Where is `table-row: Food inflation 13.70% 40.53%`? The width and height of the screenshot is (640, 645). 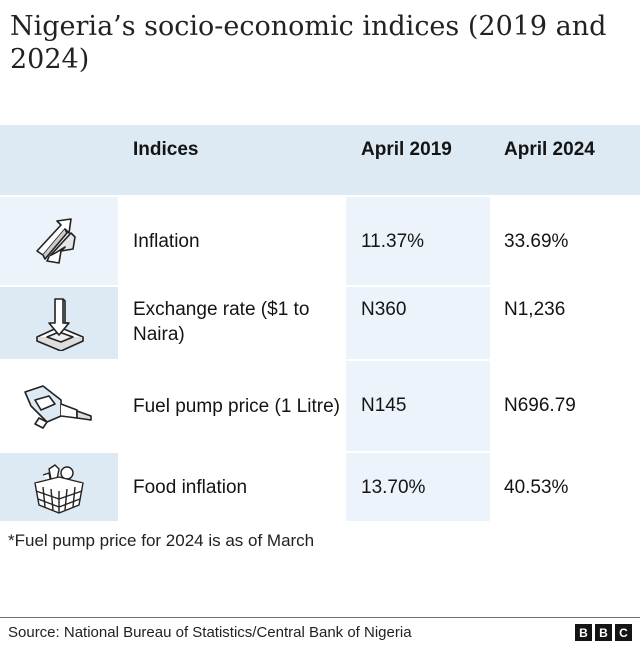
table-row: Food inflation 13.70% 40.53% is located at coordinates (320, 487).